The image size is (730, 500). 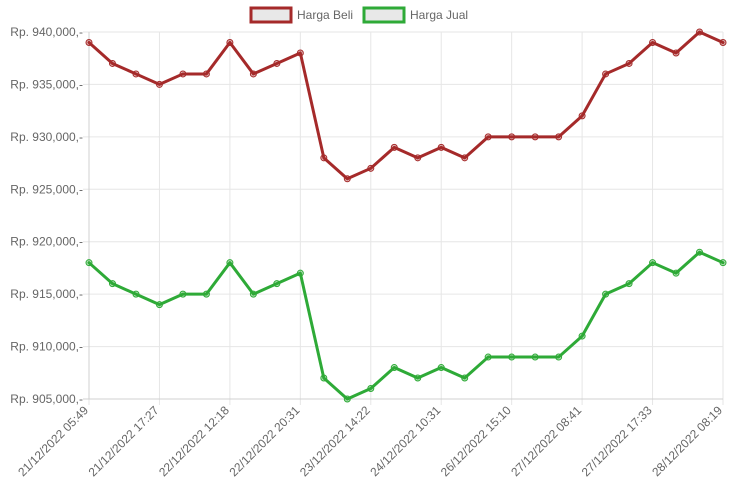 I want to click on y-tick-label: Rp. 915,000,-, so click(x=46, y=294).